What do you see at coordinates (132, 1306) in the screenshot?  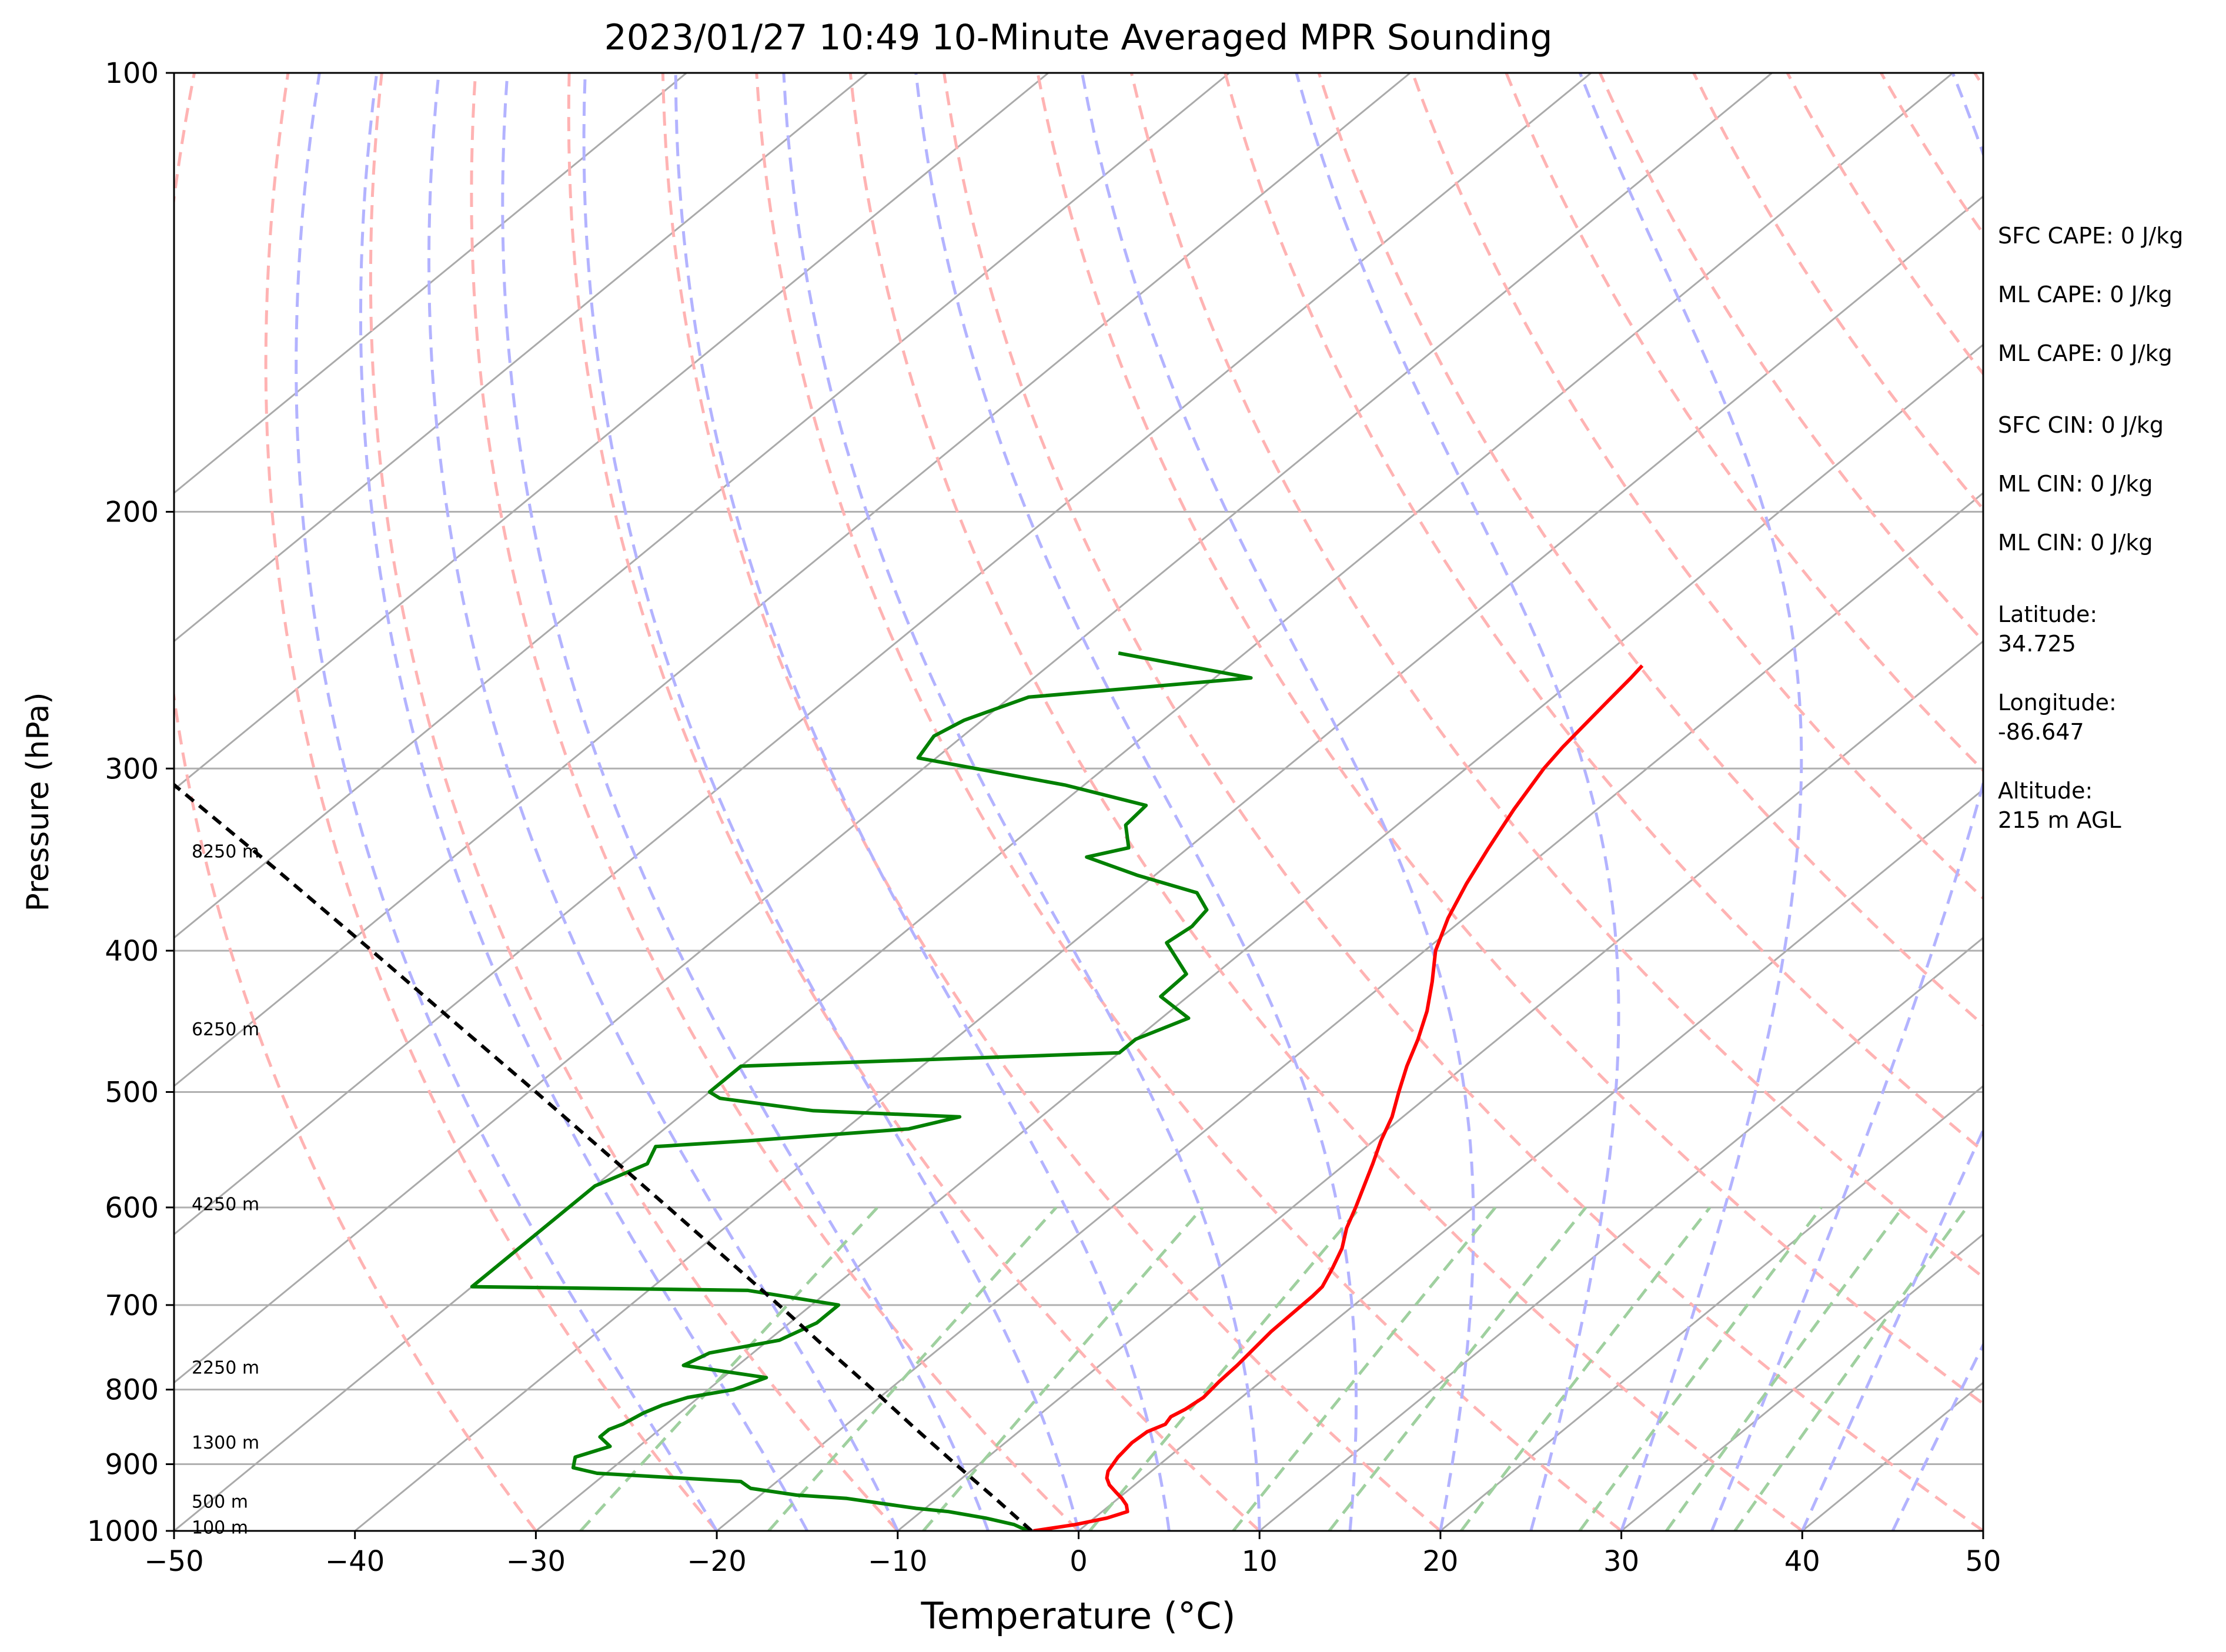 I see `y-tick-label: 700` at bounding box center [132, 1306].